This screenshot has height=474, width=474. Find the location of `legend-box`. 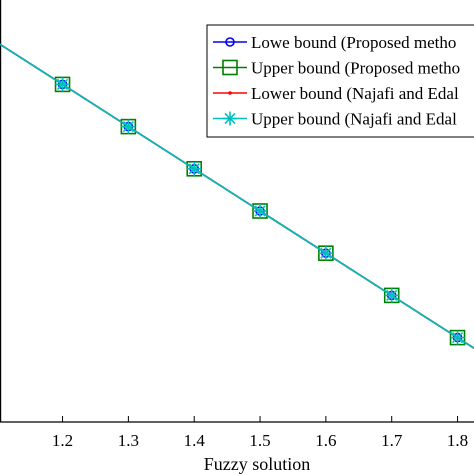

legend-box is located at coordinates (340, 81).